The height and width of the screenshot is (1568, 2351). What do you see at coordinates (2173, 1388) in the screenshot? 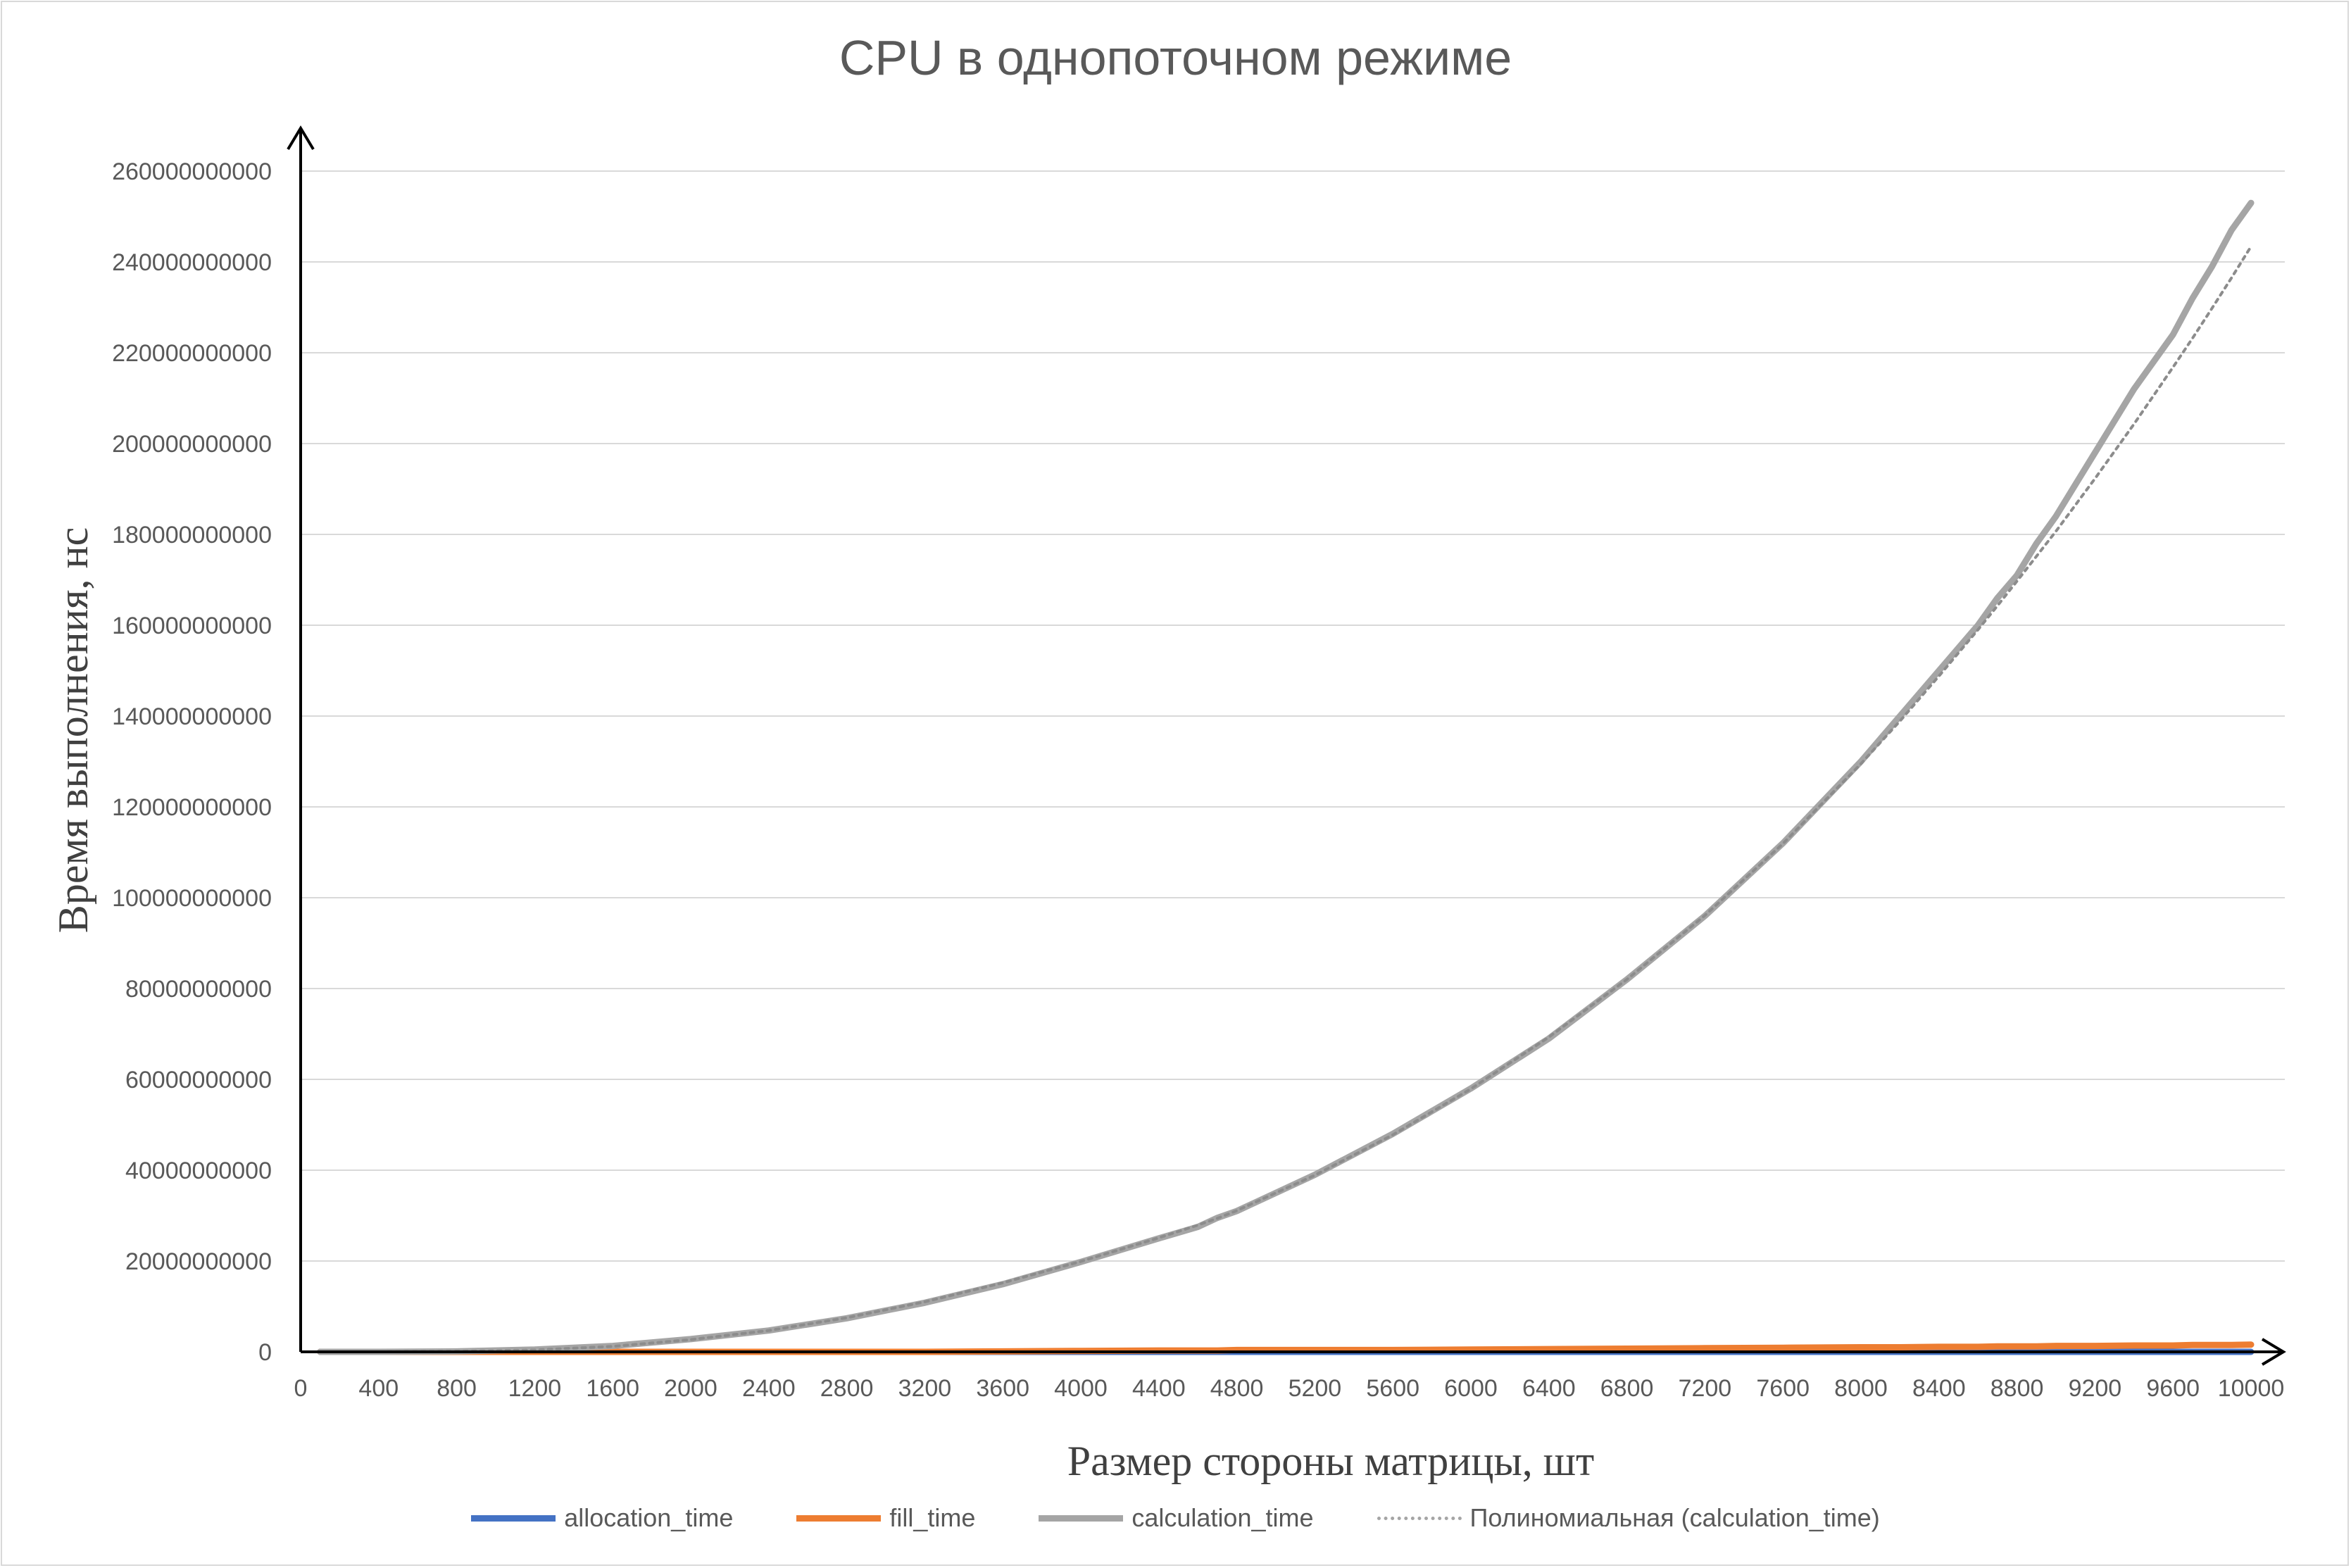
I see `x-tick-label: 9600` at bounding box center [2173, 1388].